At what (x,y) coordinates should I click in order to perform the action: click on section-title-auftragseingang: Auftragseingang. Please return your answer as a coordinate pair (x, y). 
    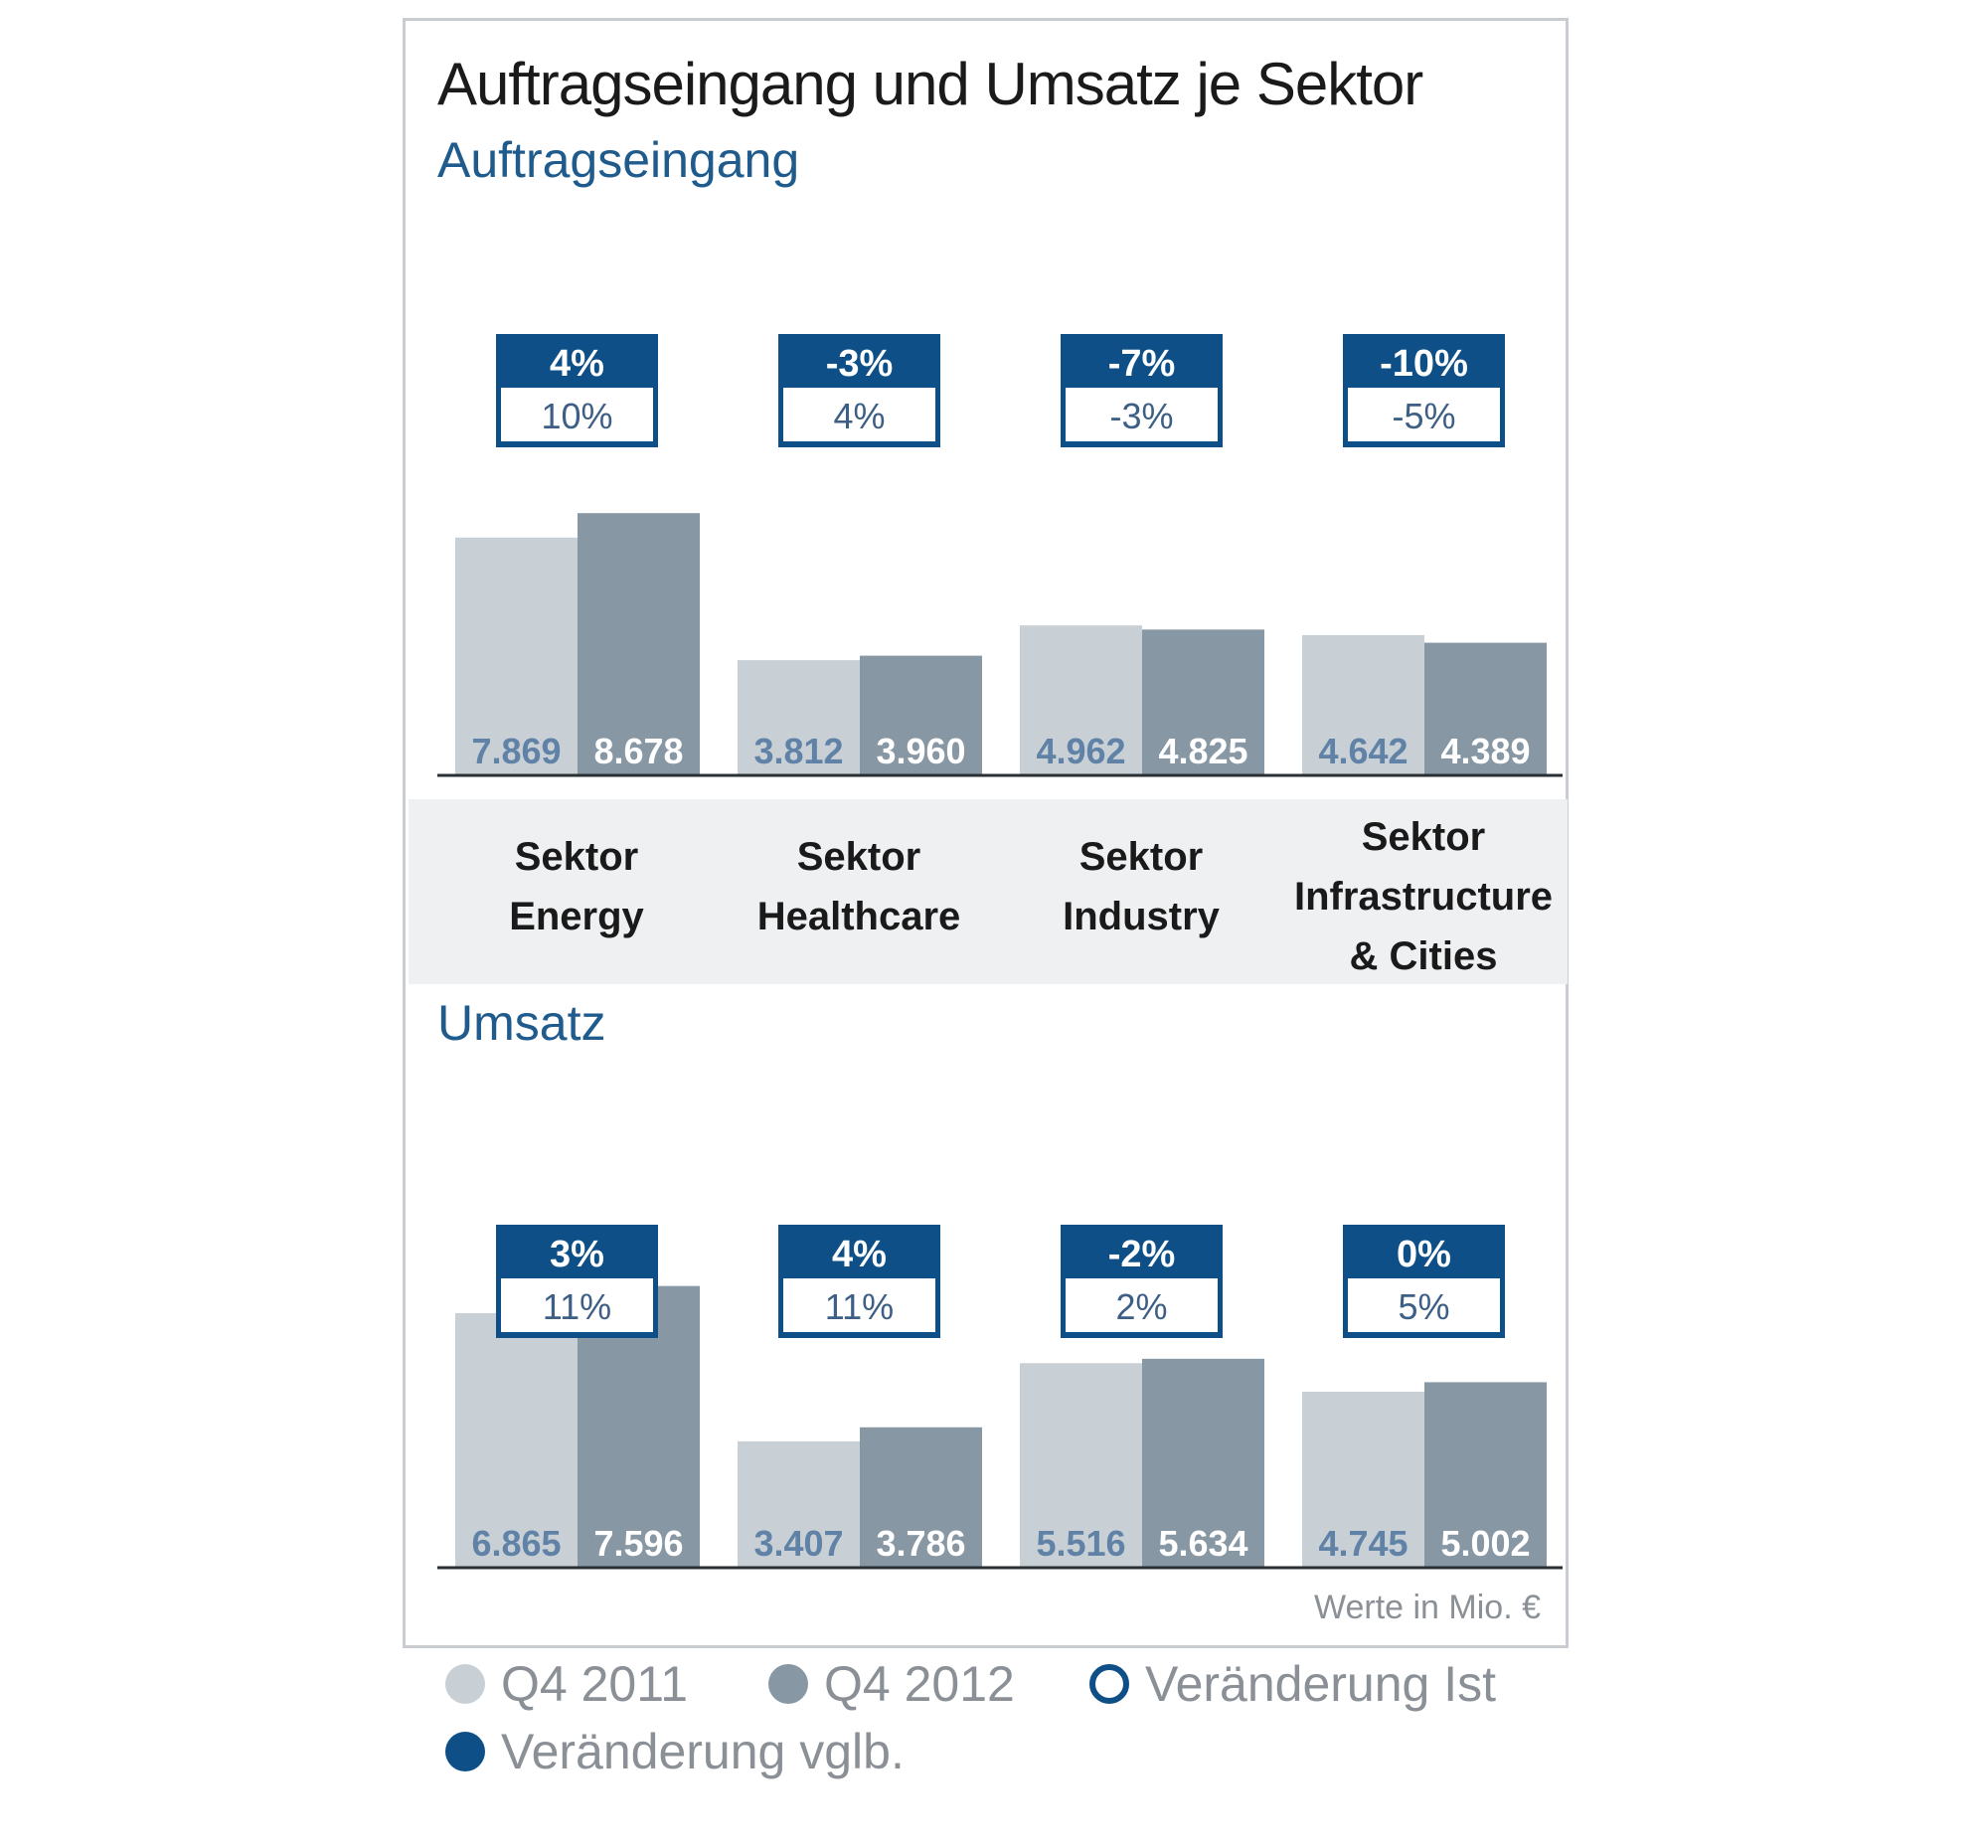
    Looking at the image, I should click on (618, 160).